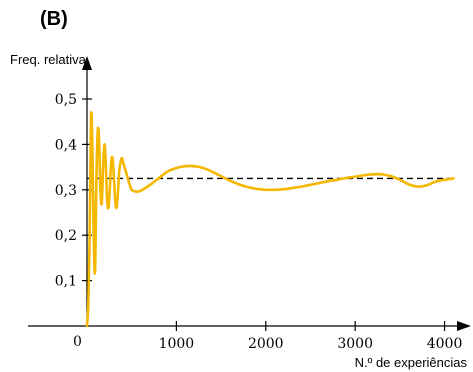  What do you see at coordinates (87, 191) in the screenshot?
I see `y-axis` at bounding box center [87, 191].